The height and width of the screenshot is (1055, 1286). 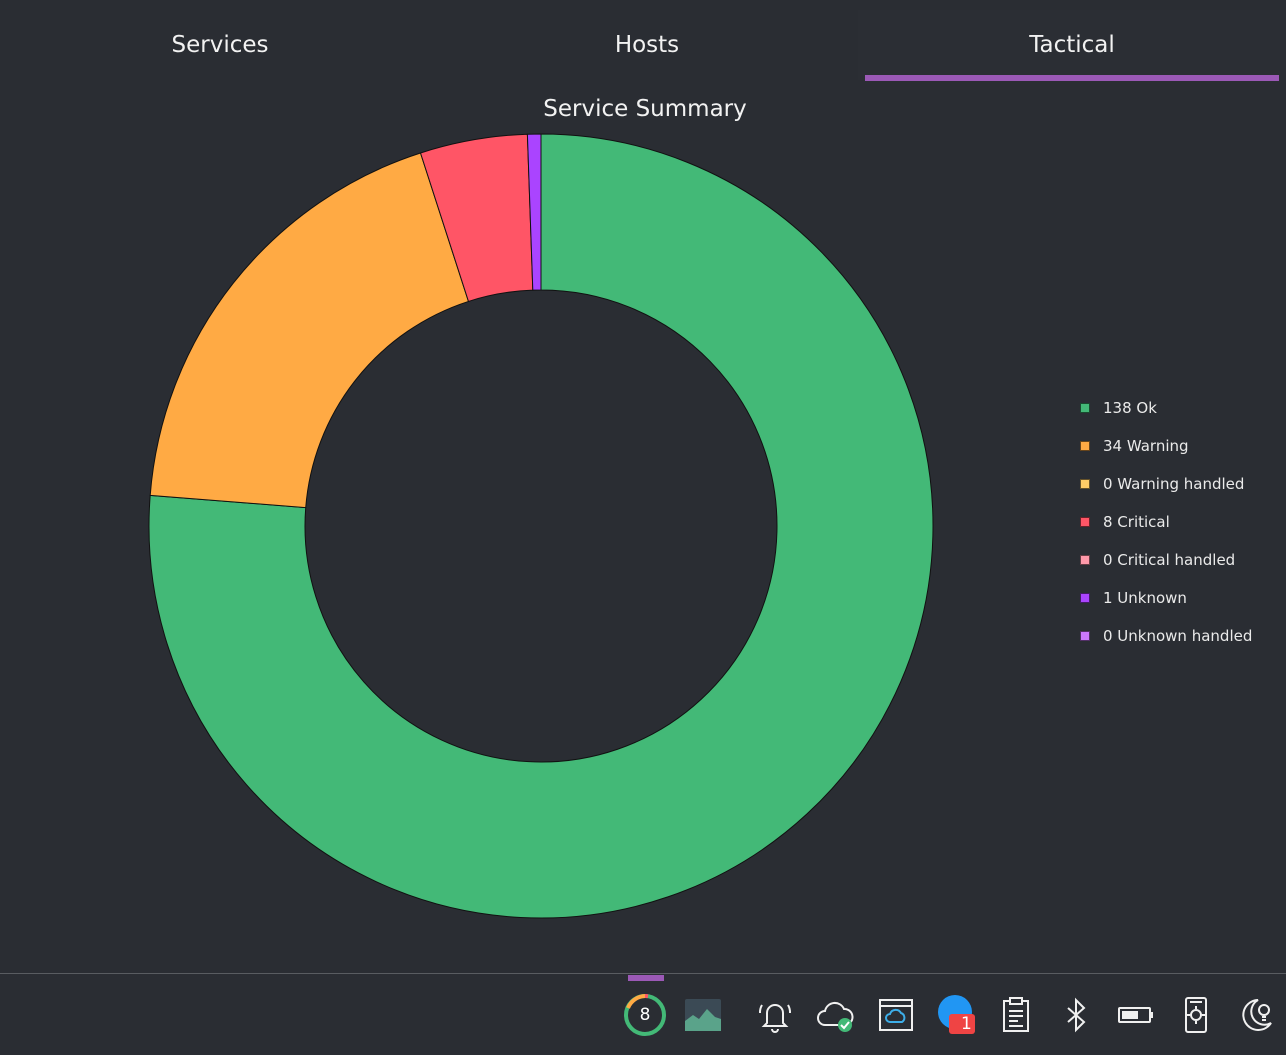 I want to click on legend-item: 0 Critical handled, so click(x=1166, y=560).